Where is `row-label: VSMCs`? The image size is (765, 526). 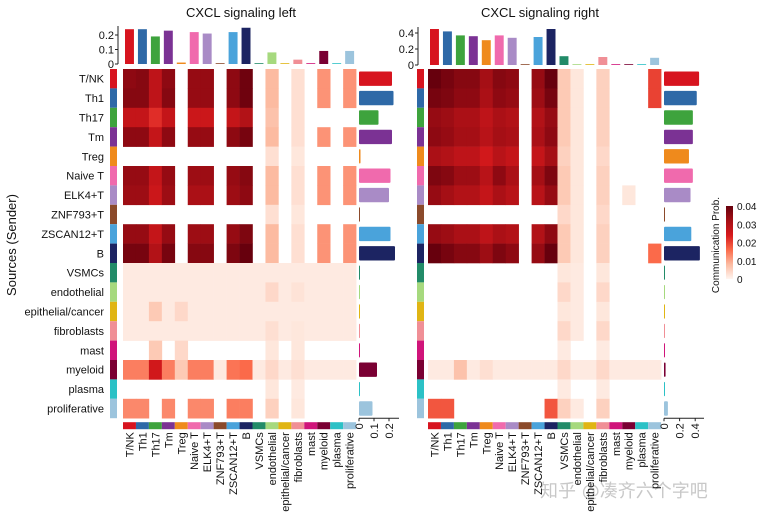 row-label: VSMCs is located at coordinates (86, 274).